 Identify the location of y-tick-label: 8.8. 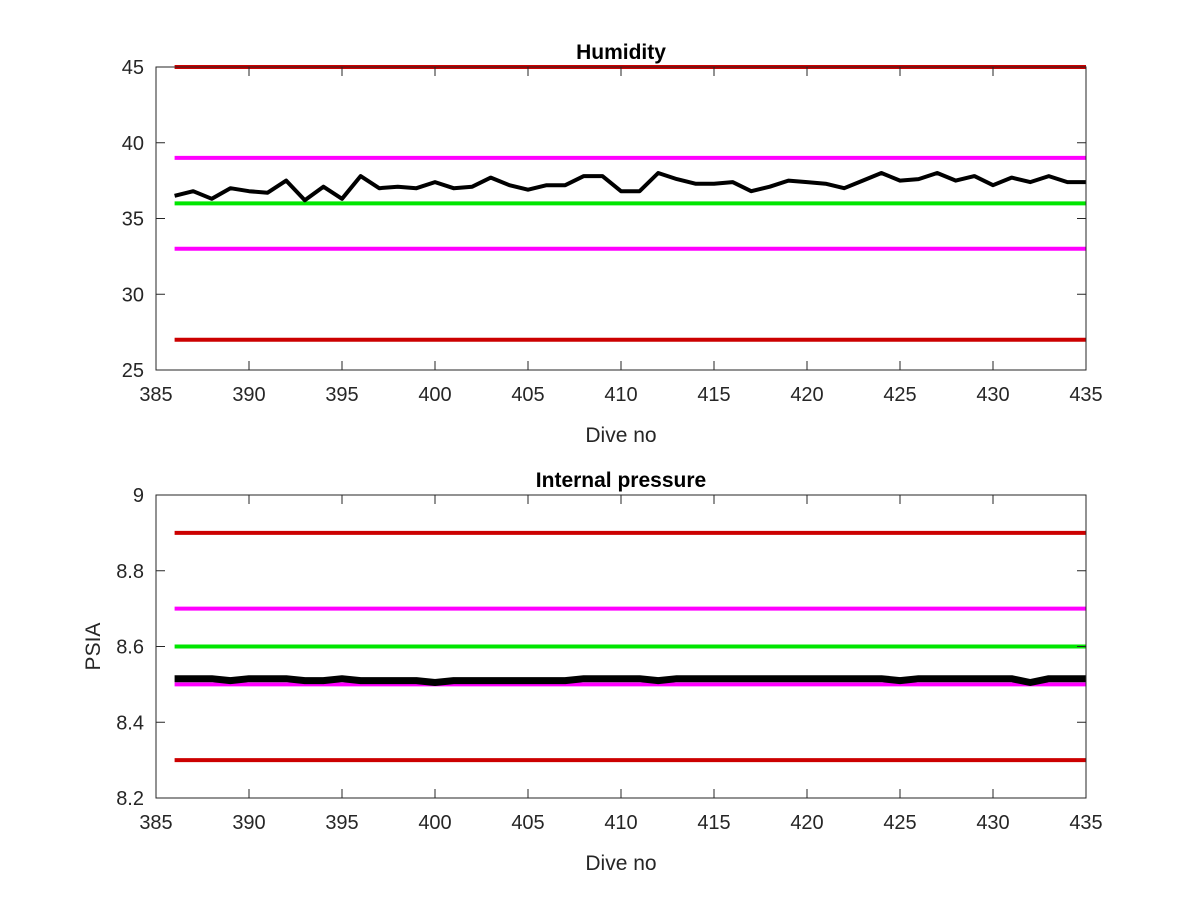
(130, 572).